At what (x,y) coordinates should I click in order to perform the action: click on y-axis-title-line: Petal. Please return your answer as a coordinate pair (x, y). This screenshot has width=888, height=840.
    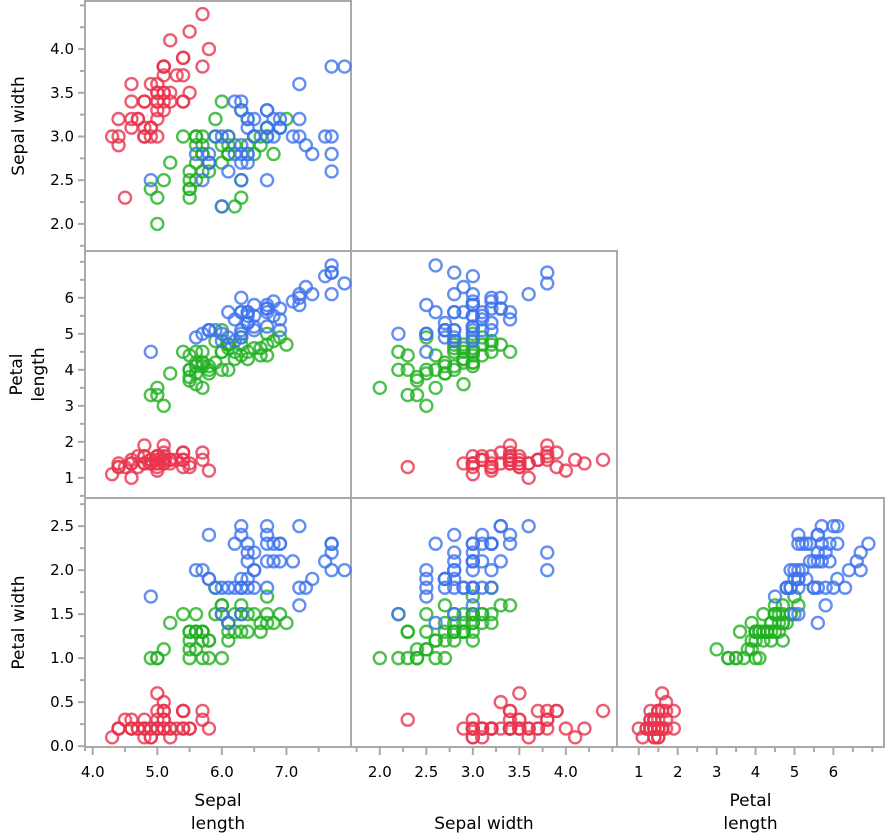
    Looking at the image, I should click on (17, 375).